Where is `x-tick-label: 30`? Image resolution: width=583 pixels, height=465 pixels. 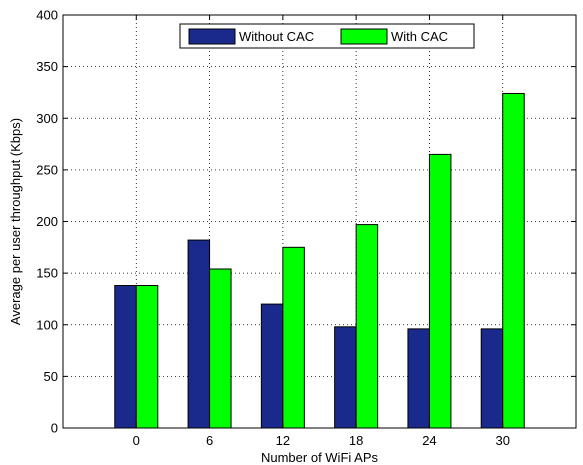
x-tick-label: 30 is located at coordinates (502, 440).